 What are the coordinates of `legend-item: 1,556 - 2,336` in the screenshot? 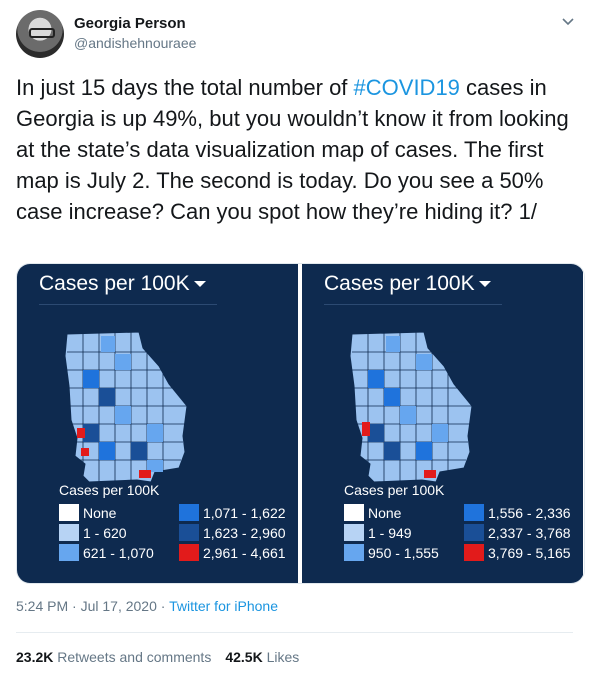 It's located at (517, 512).